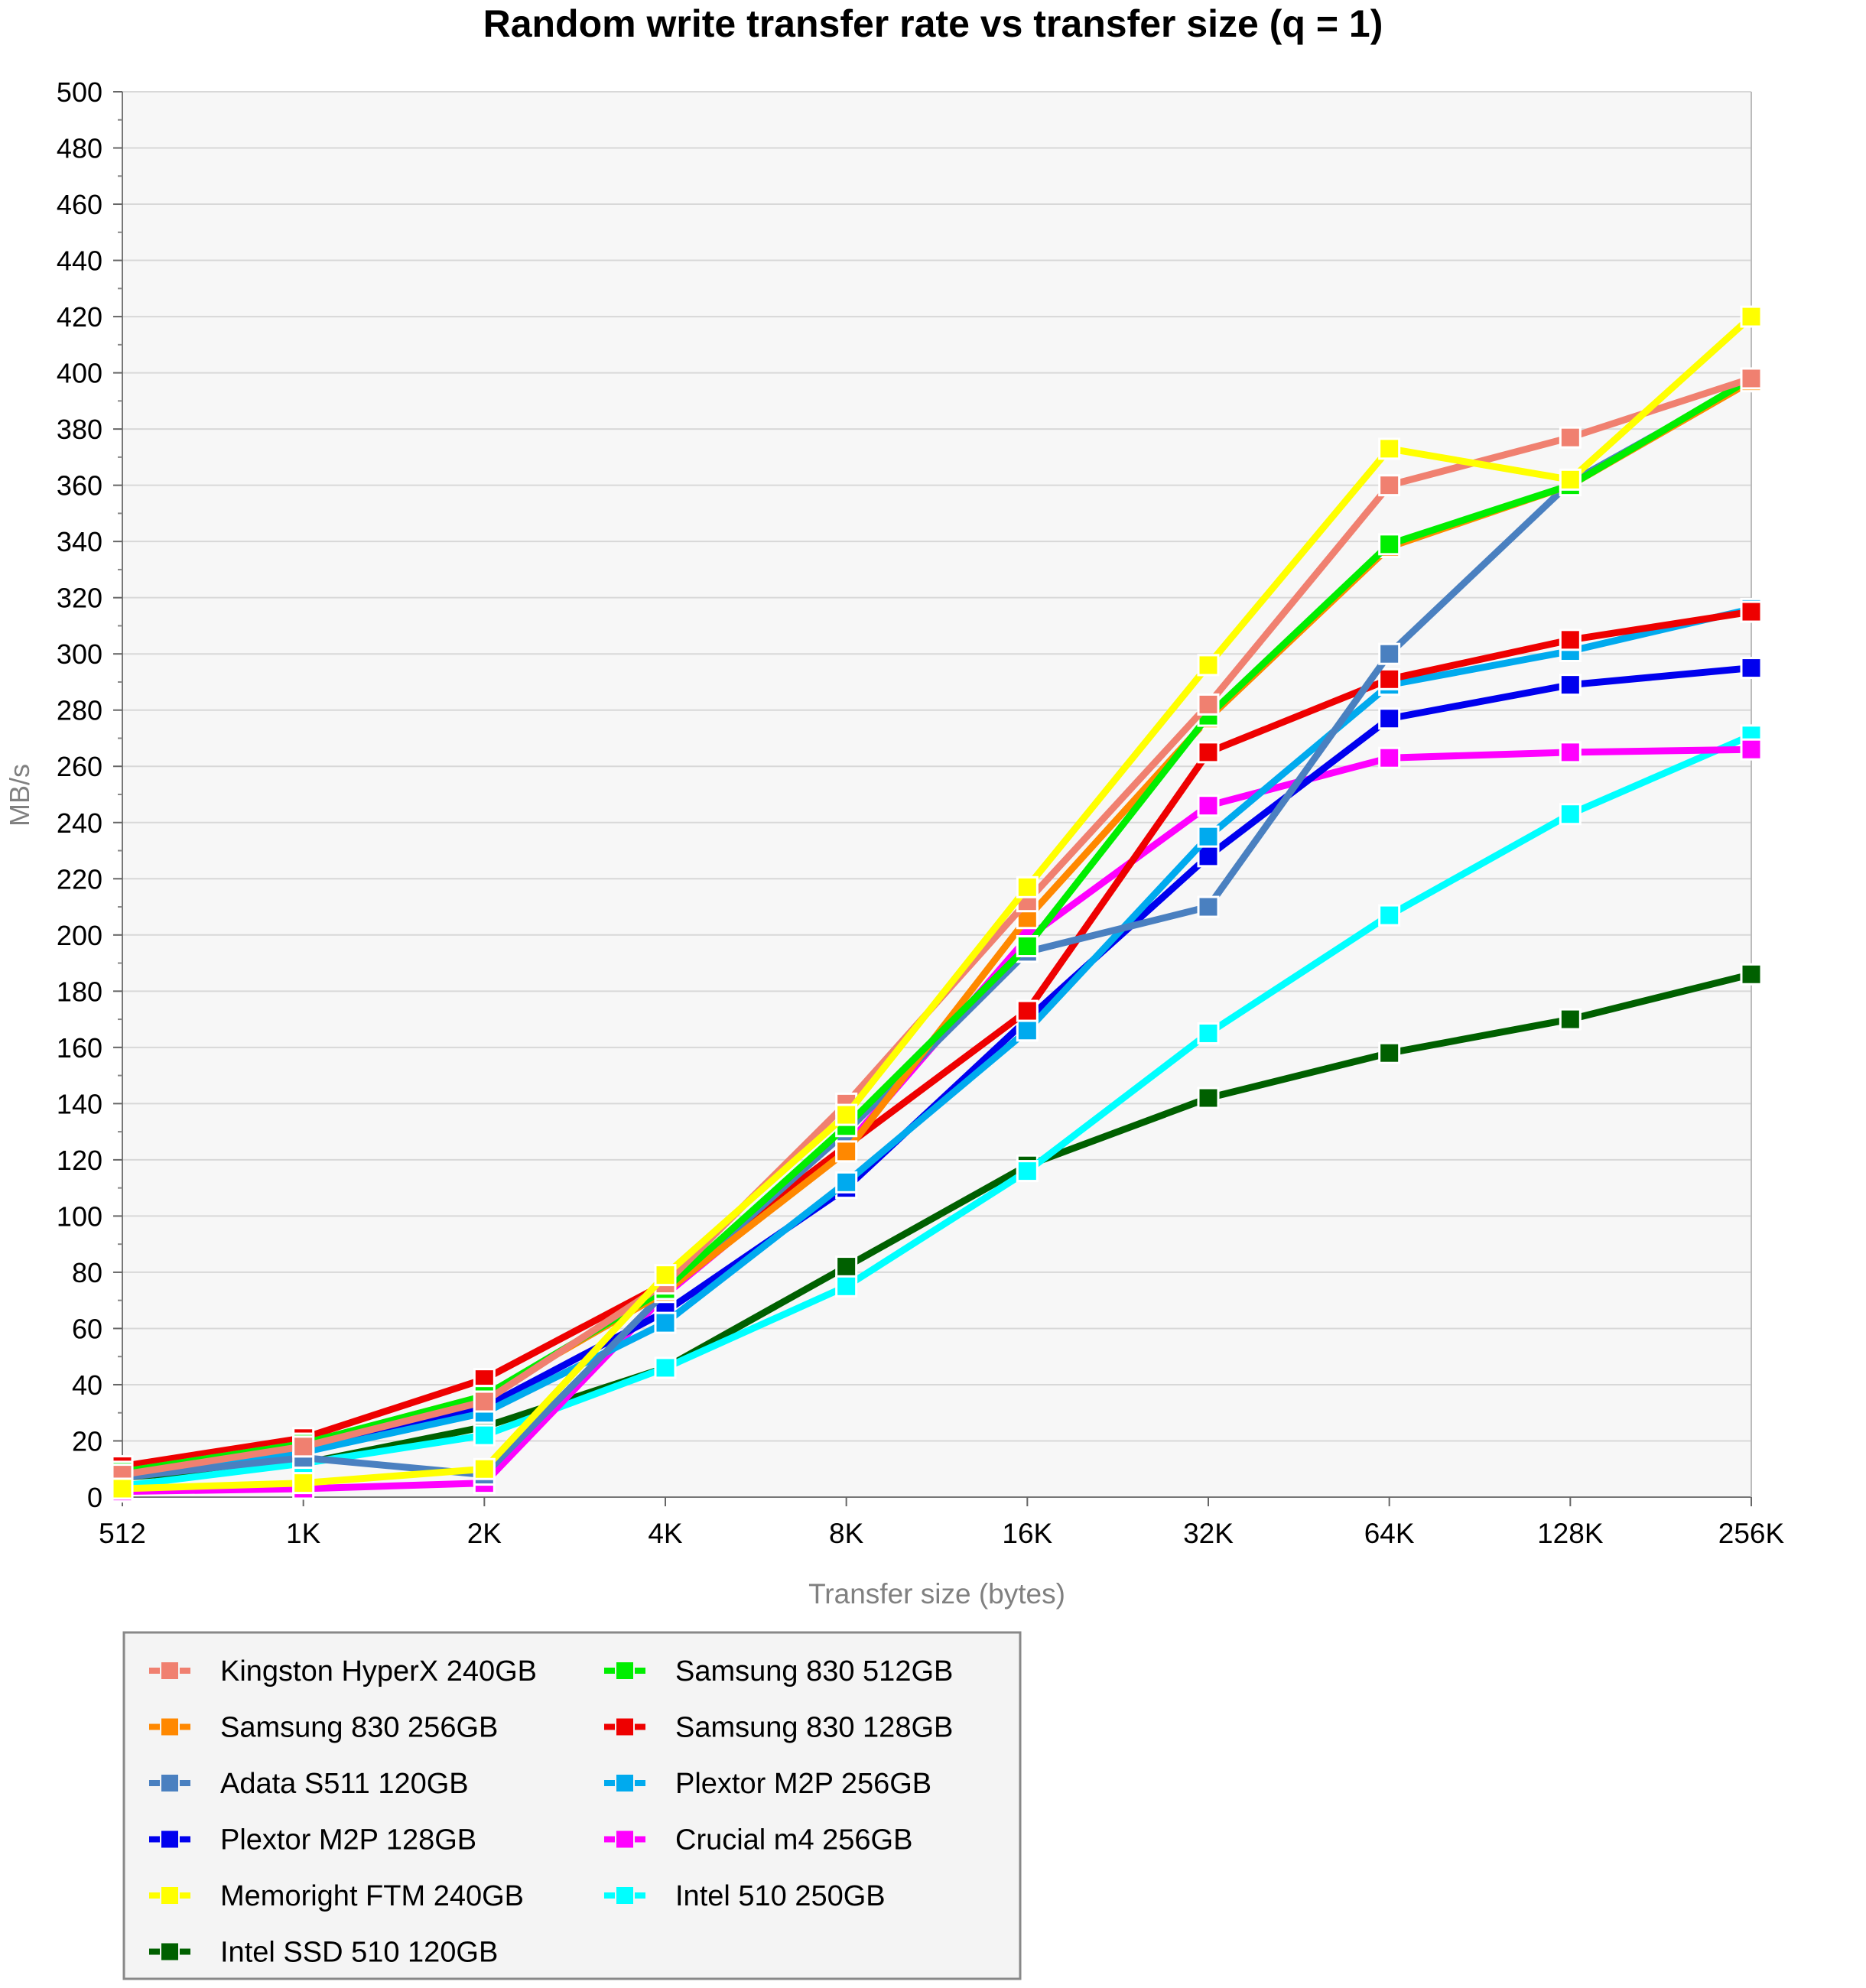 The image size is (1866, 1988). I want to click on legend-item: Plextor M2P 128GB, so click(312, 1840).